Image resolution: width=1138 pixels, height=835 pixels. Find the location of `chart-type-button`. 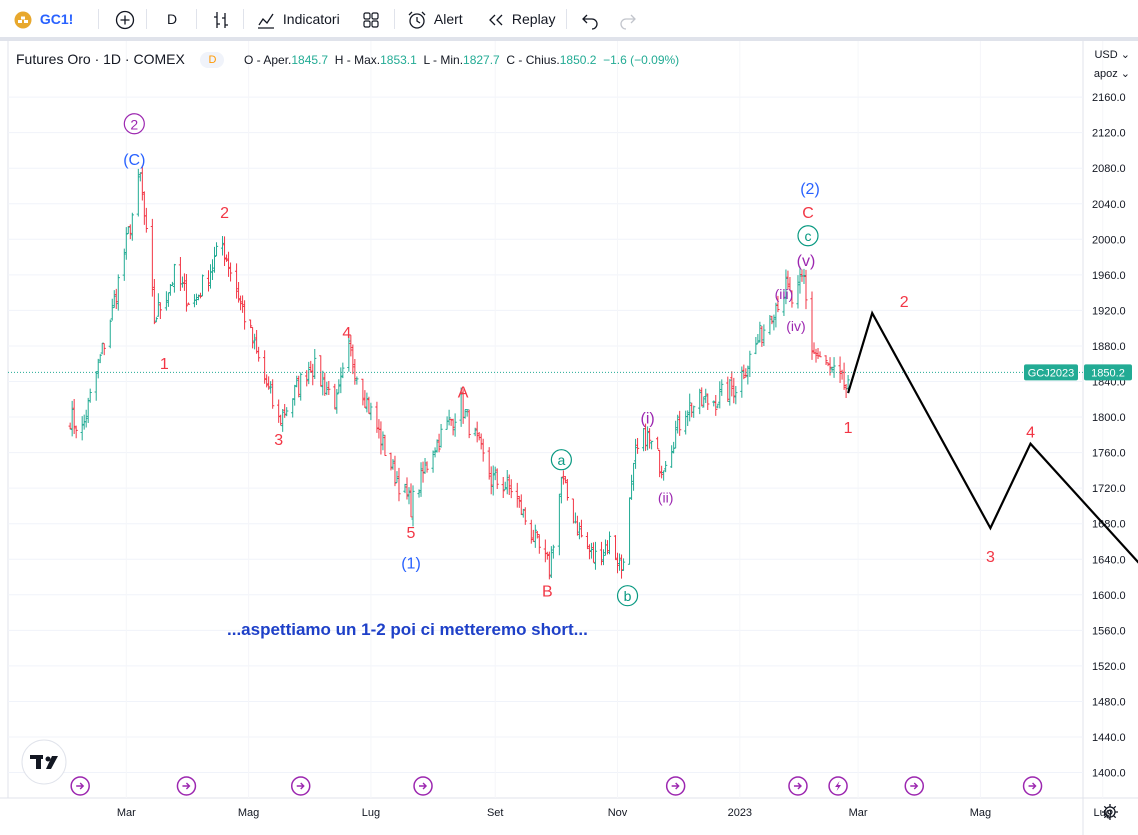

chart-type-button is located at coordinates (221, 19).